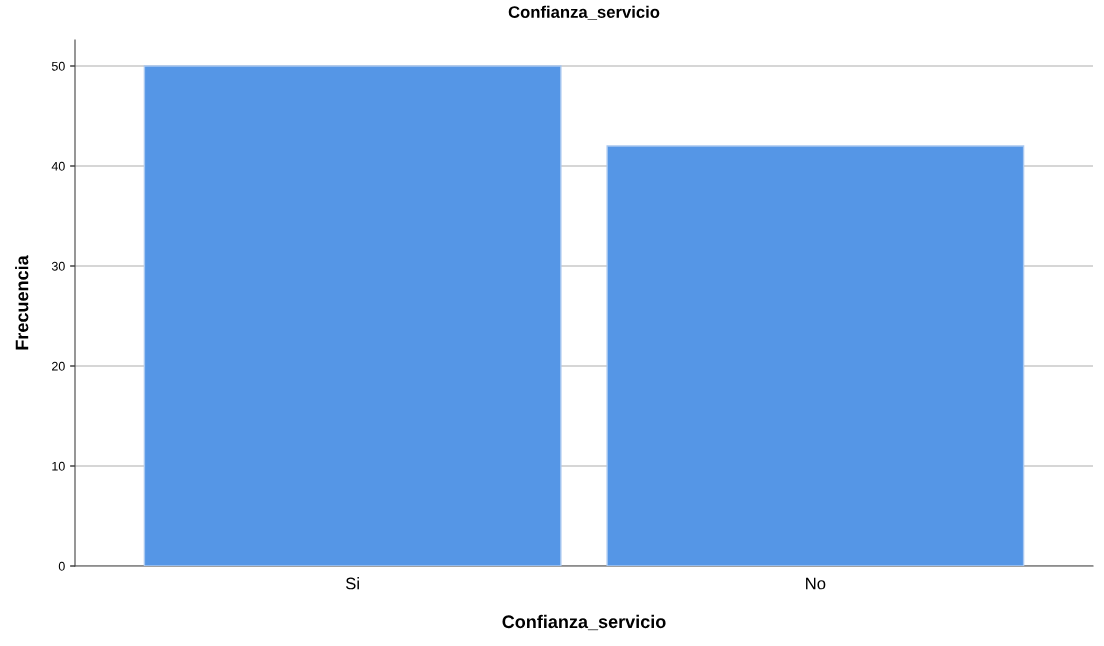  Describe the element at coordinates (352, 583) in the screenshot. I see `x-tick-label: Si` at that location.